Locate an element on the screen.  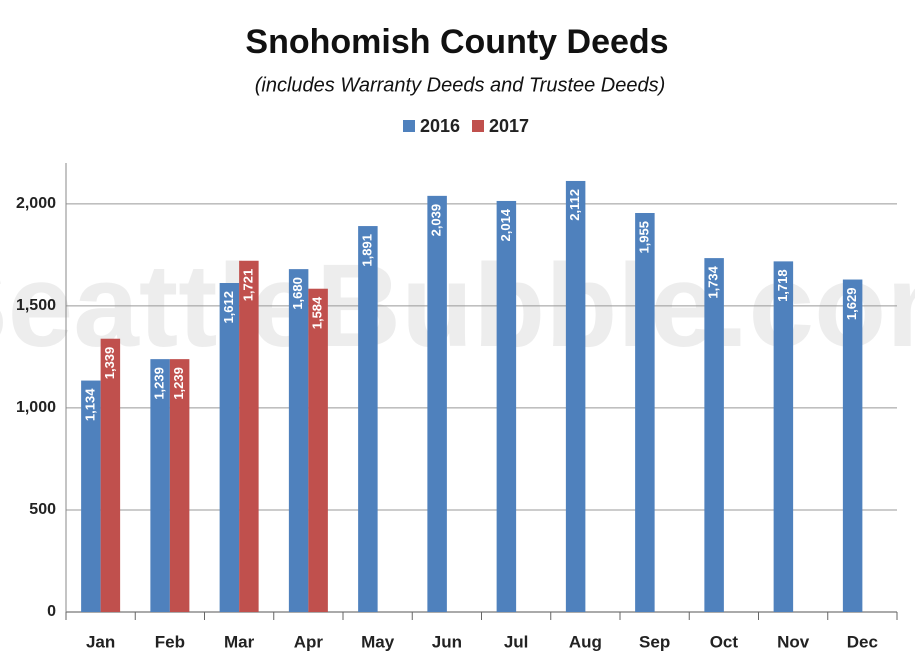
x-tick-label: Feb is located at coordinates (170, 641).